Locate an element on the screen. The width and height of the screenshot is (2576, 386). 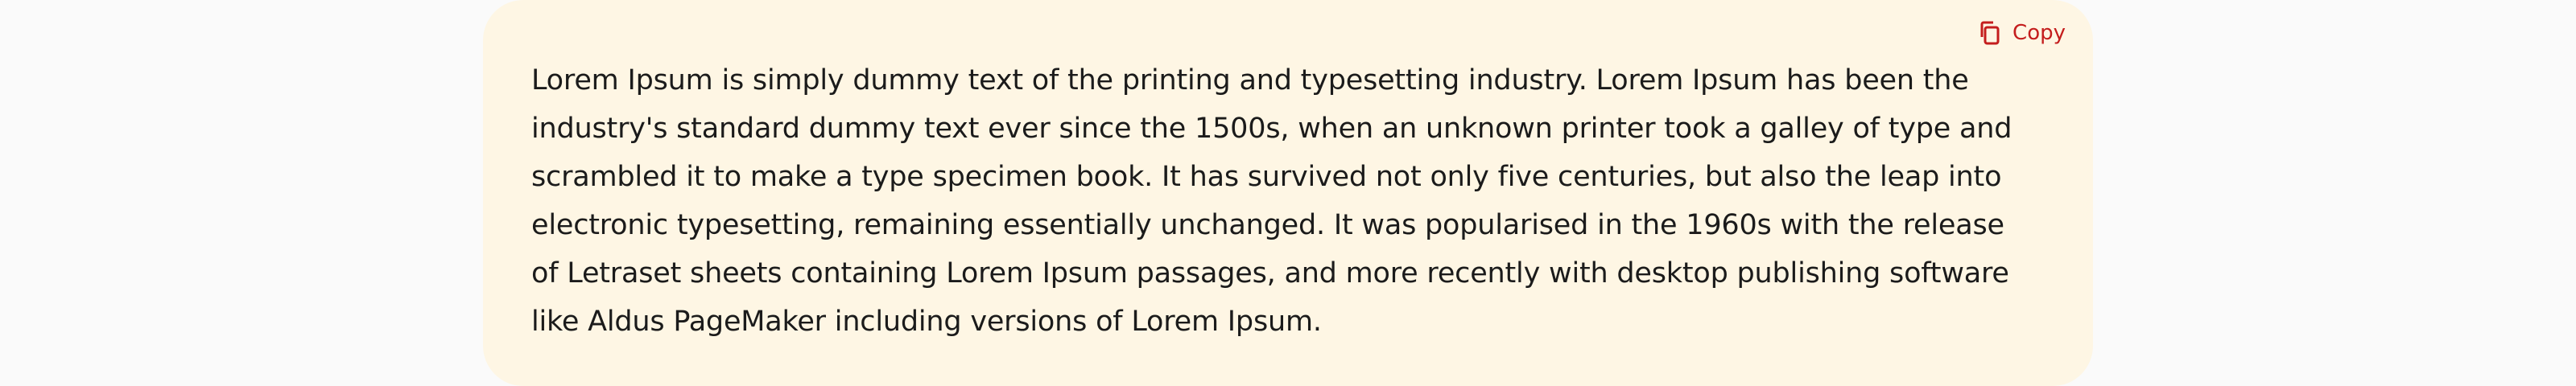
copy-button: Copy is located at coordinates (2020, 33).